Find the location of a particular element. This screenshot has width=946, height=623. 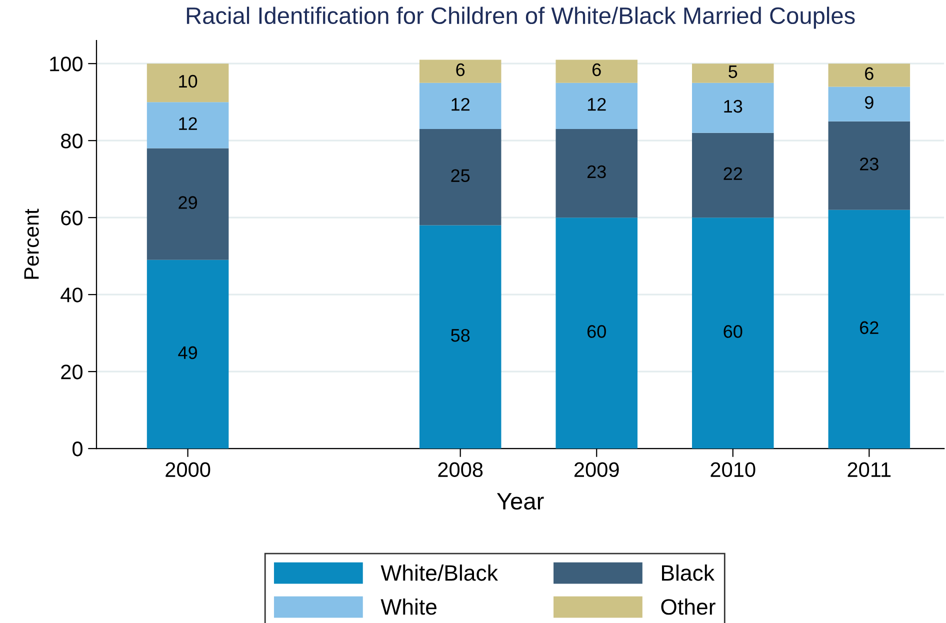

data-label: 58 is located at coordinates (460, 335).